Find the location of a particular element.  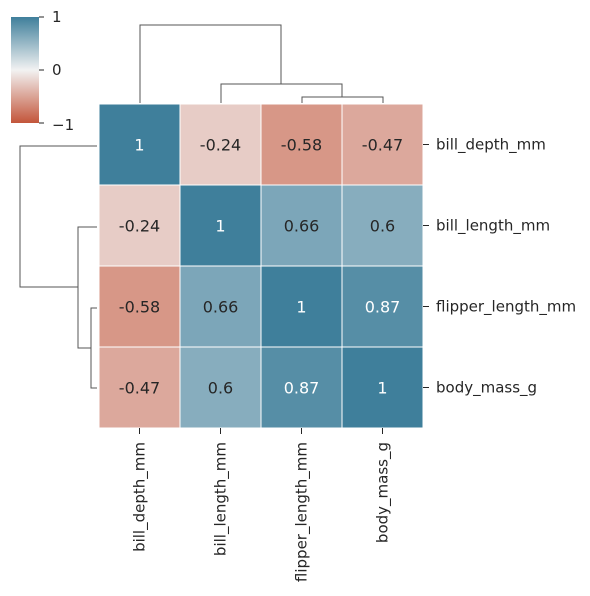

heatmap-cell-label-r0-c1: -0.24 is located at coordinates (220, 145).